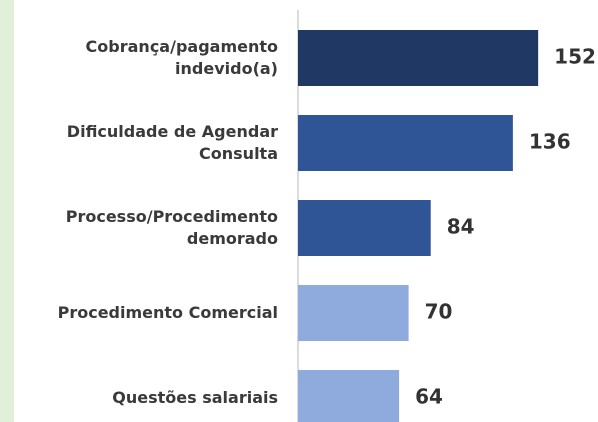 This screenshot has height=422, width=598. I want to click on category-label: Processo/Procedimento demorado, so click(172, 227).